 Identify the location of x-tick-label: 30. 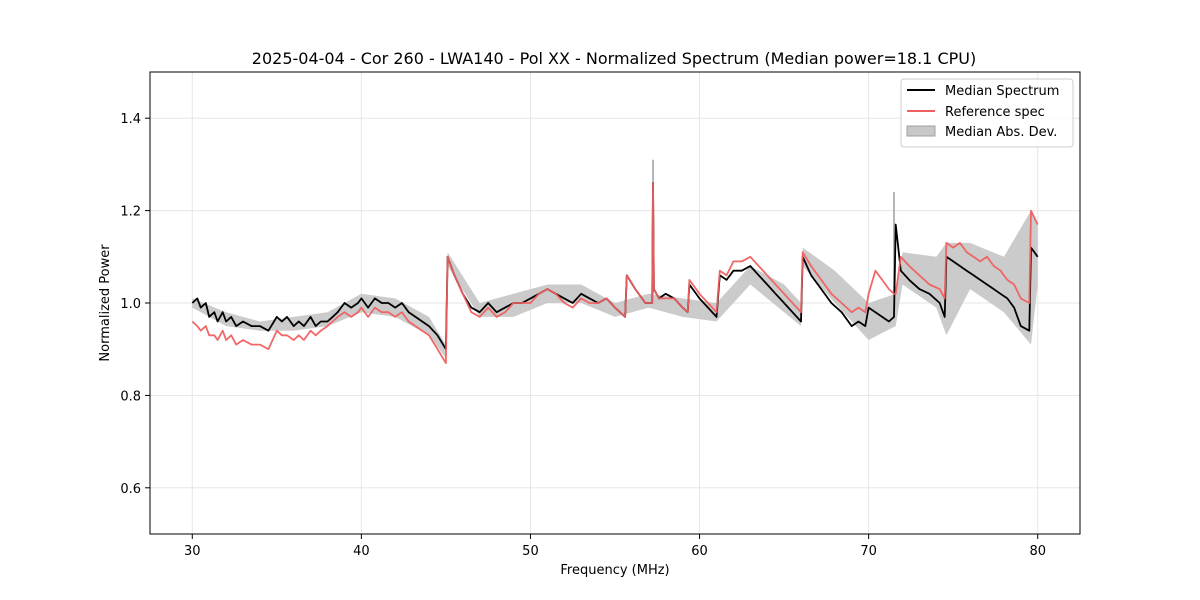
(192, 551).